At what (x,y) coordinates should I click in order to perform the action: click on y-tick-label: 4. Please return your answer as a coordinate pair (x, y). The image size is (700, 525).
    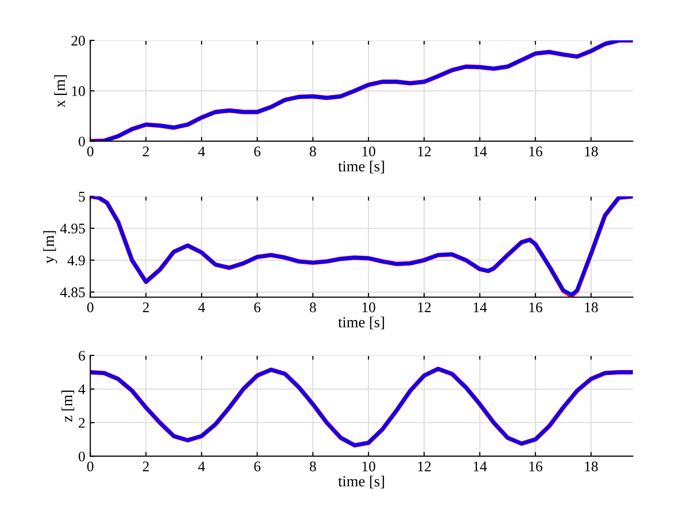
    Looking at the image, I should click on (82, 389).